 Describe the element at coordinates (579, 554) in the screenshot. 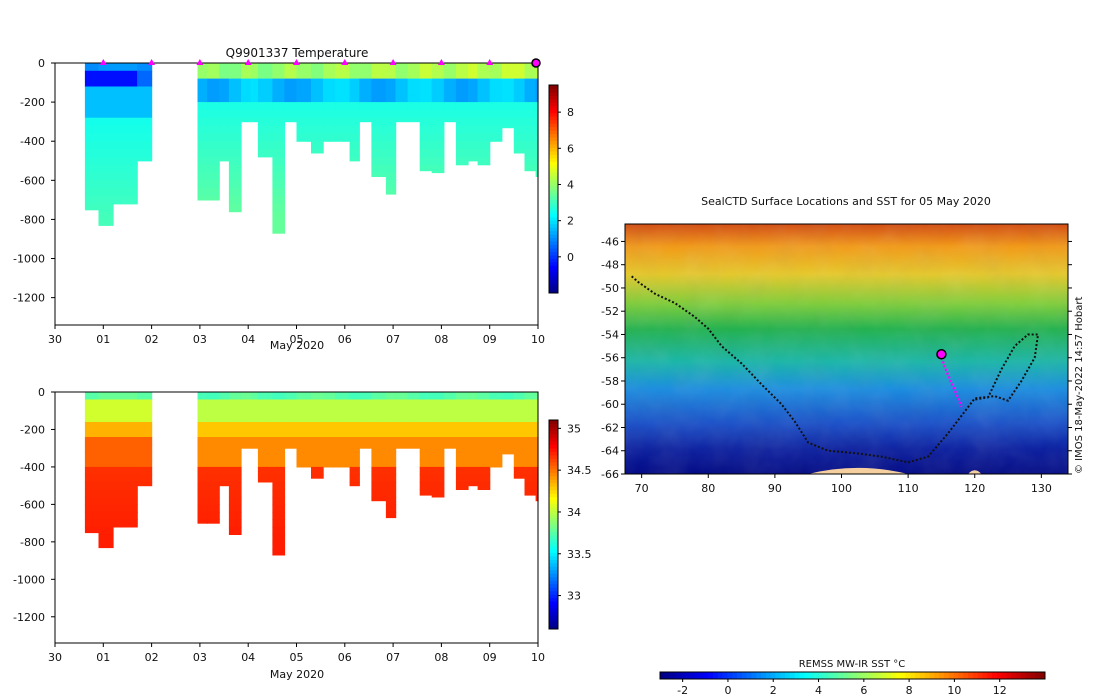

I see `colorbar-tick-label: 33.5` at that location.